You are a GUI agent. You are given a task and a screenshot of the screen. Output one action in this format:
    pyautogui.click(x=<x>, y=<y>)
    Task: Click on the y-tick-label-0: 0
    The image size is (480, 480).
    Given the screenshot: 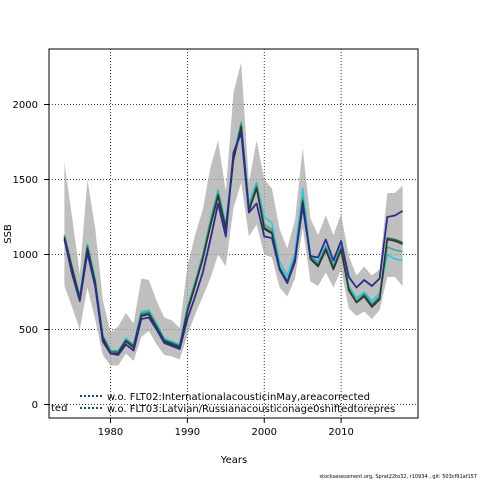 What is the action you would take?
    pyautogui.click(x=35, y=405)
    